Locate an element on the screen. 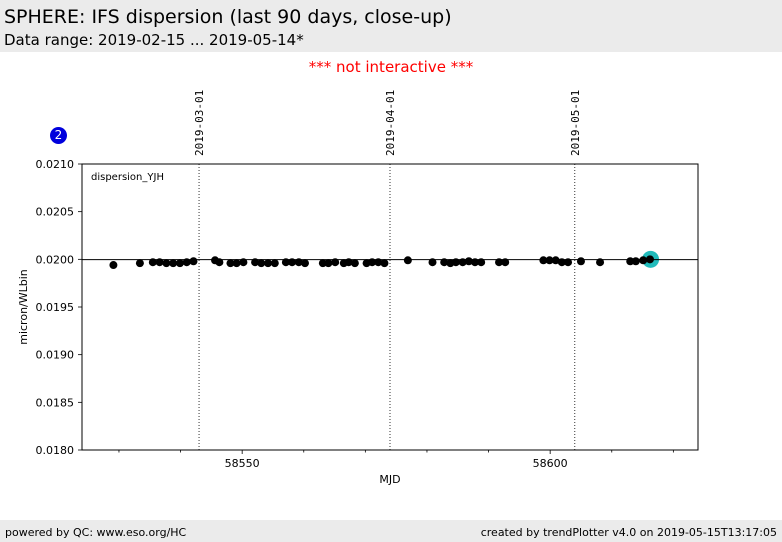  x-axis: 58550 58600 is located at coordinates (396, 460).